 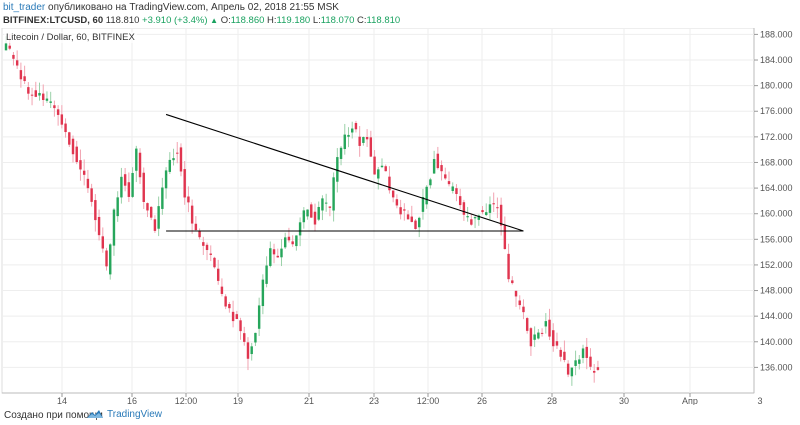 What do you see at coordinates (776, 342) in the screenshot?
I see `y-tick-label: 140.000` at bounding box center [776, 342].